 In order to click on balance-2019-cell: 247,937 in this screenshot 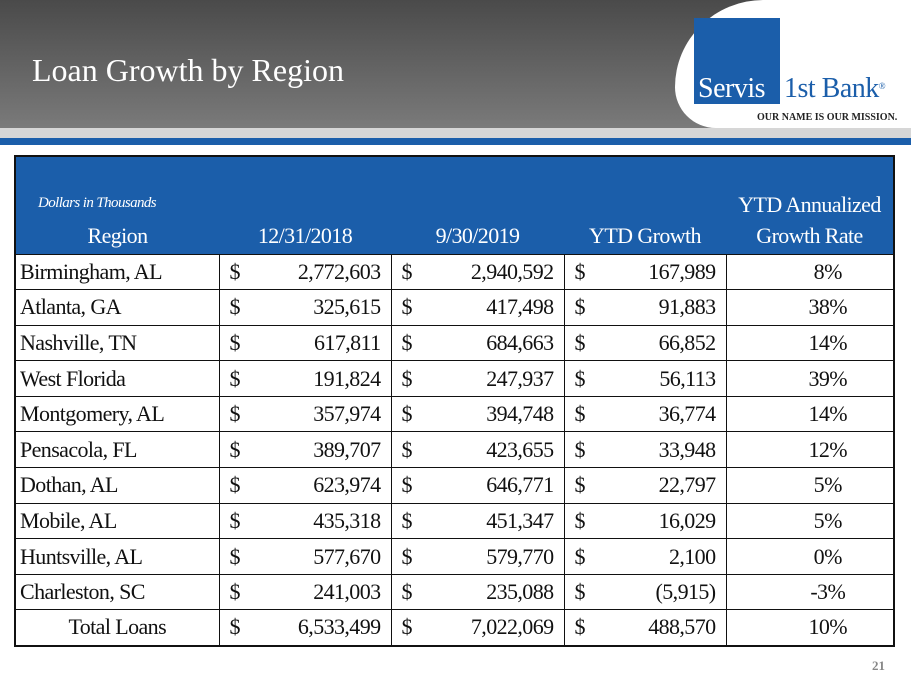, I will do `click(492, 378)`.